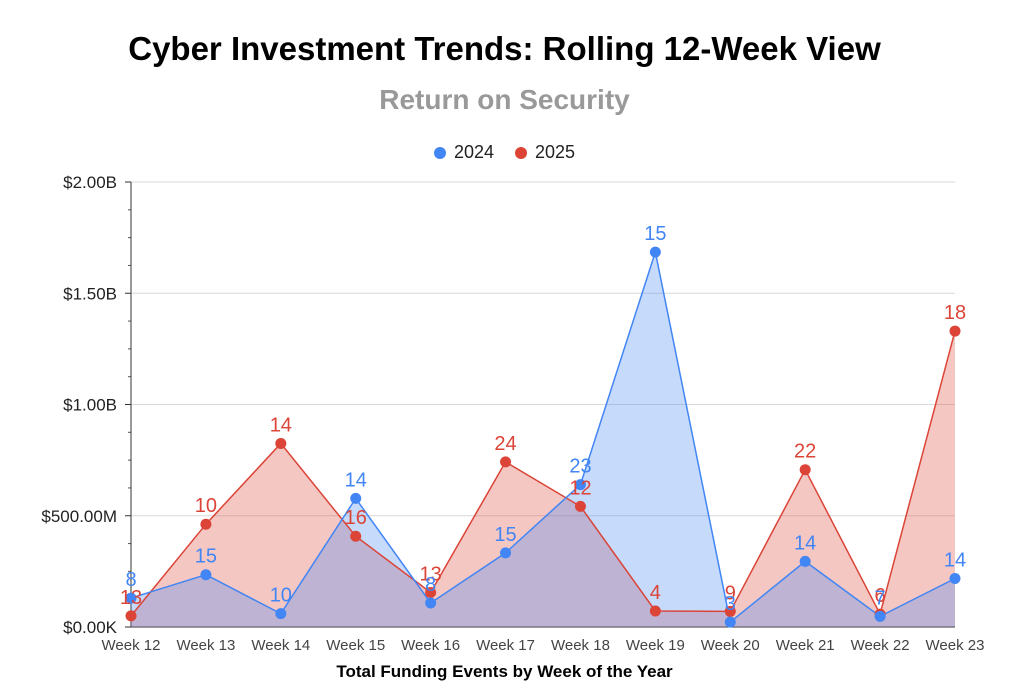 The width and height of the screenshot is (1009, 699). What do you see at coordinates (955, 560) in the screenshot?
I see `data-label-2024-week-23: 14` at bounding box center [955, 560].